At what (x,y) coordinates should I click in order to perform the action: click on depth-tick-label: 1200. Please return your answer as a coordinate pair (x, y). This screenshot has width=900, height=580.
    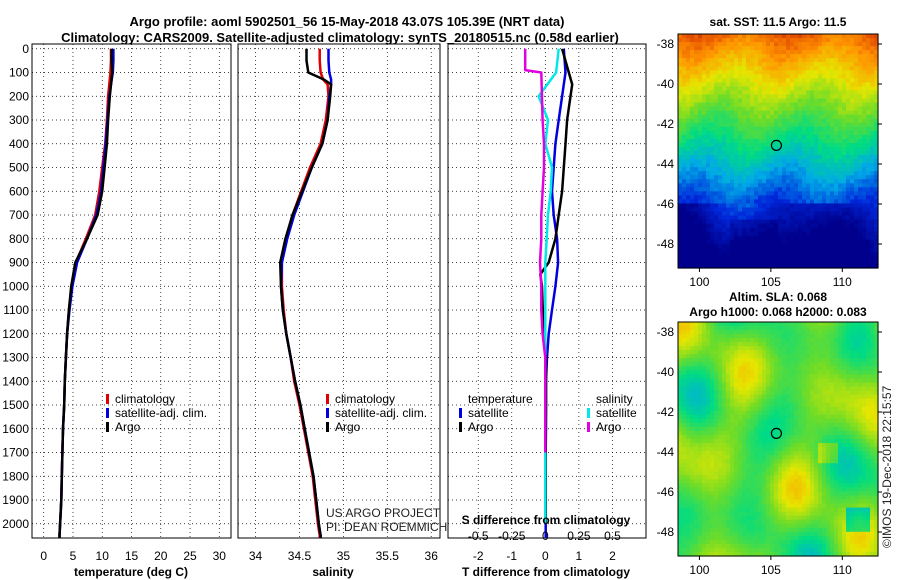
    Looking at the image, I should click on (15, 334).